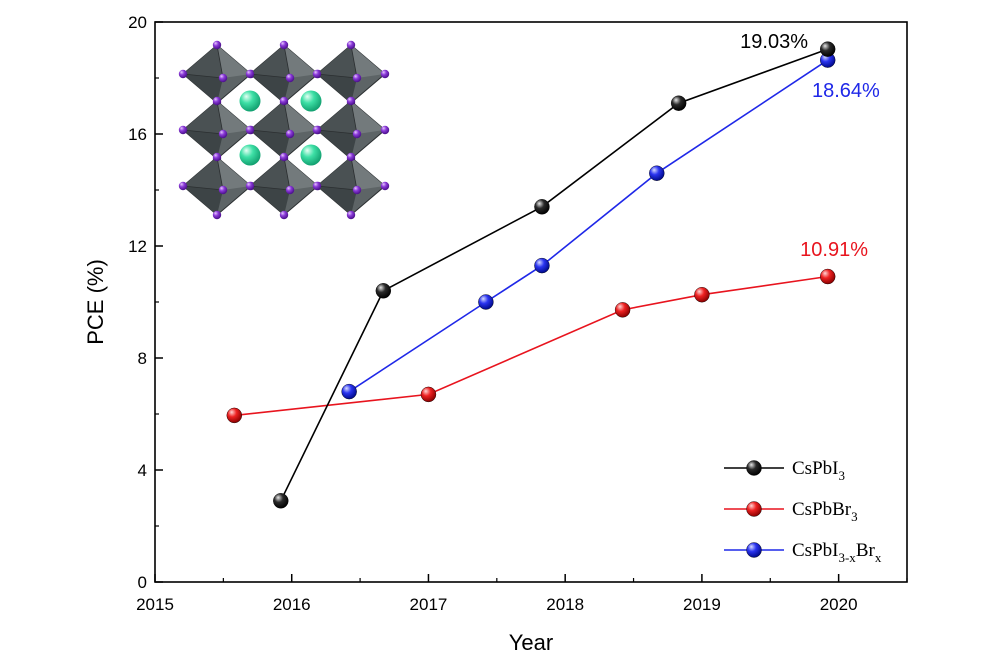 The width and height of the screenshot is (1000, 666). I want to click on x-tick-label-2019: 2019, so click(702, 604).